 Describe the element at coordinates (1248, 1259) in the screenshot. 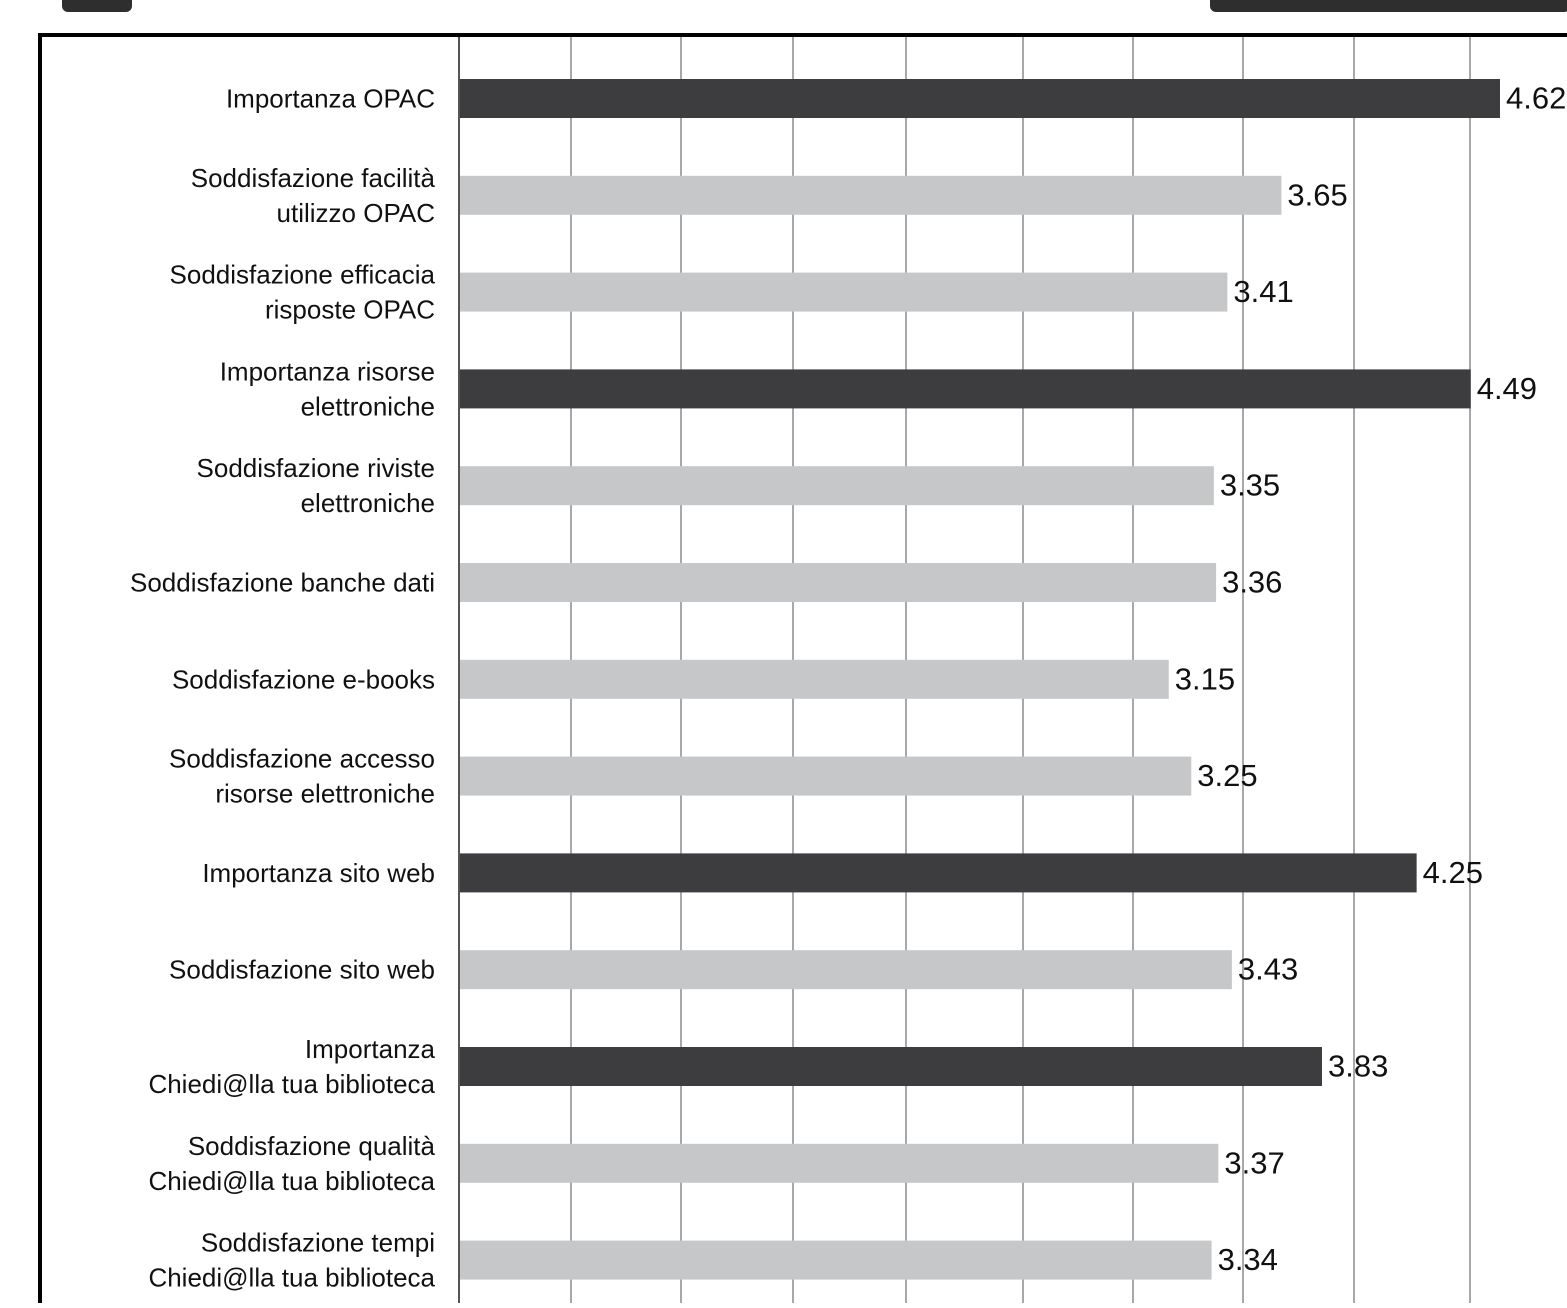

I see `value-label-13: 3.34` at that location.